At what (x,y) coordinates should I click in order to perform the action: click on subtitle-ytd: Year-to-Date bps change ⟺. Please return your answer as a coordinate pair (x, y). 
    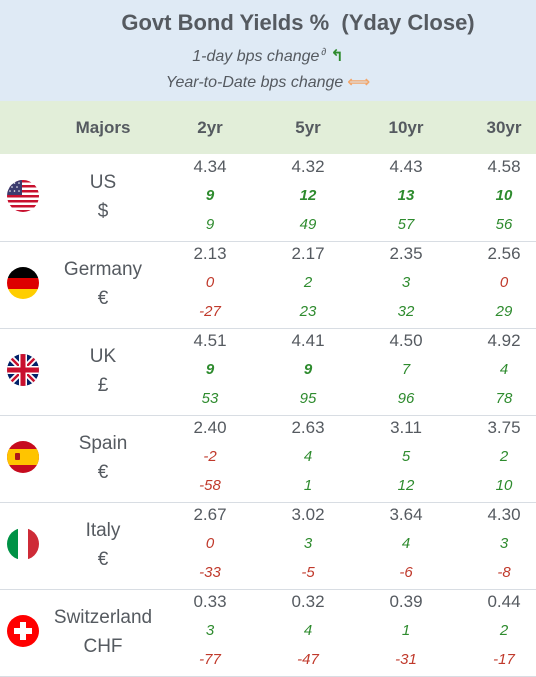
    Looking at the image, I should click on (268, 82).